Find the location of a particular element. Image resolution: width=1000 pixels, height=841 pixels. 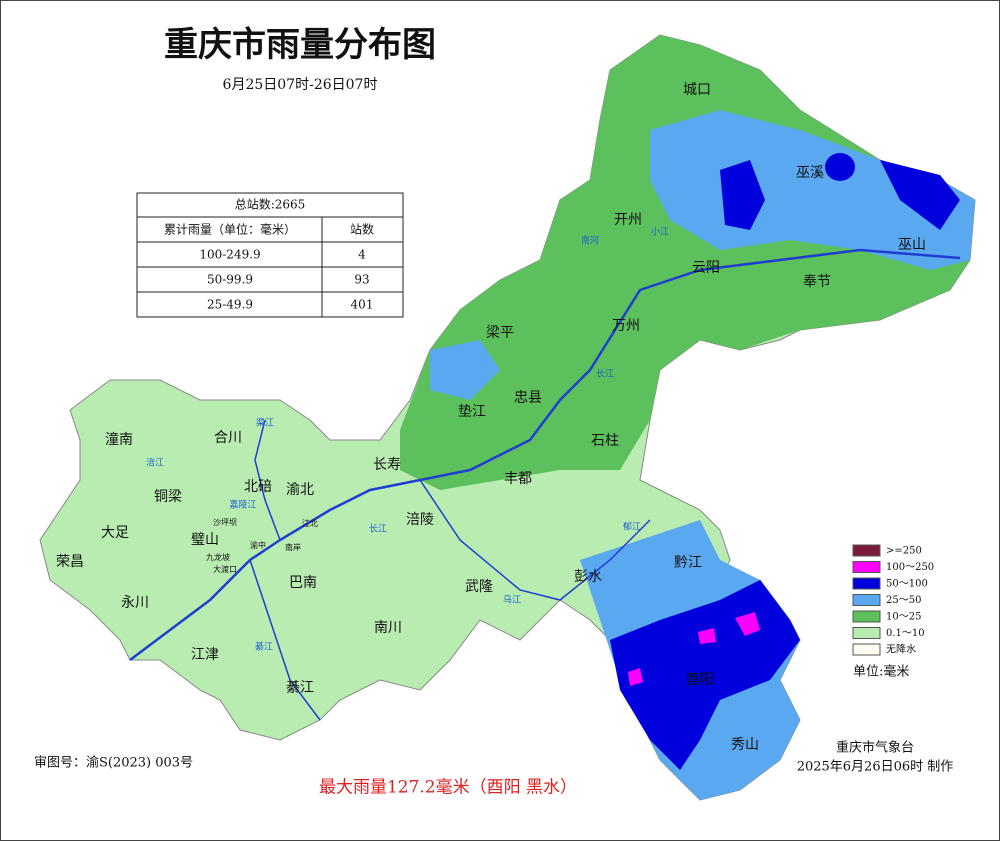

table-frame is located at coordinates (270, 255).